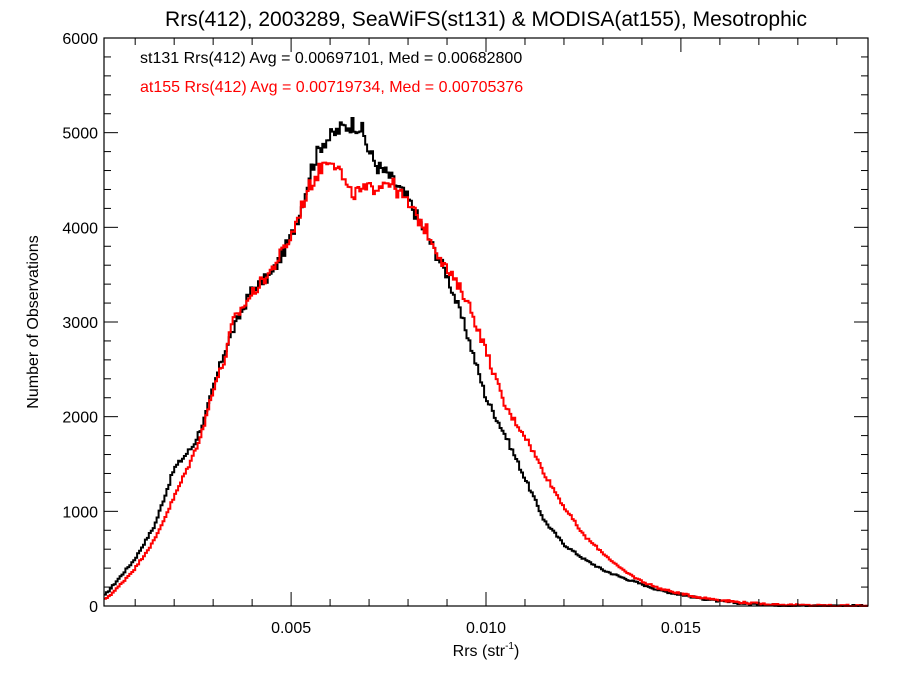 The image size is (900, 675). What do you see at coordinates (80, 228) in the screenshot?
I see `y-tick-label: 4000` at bounding box center [80, 228].